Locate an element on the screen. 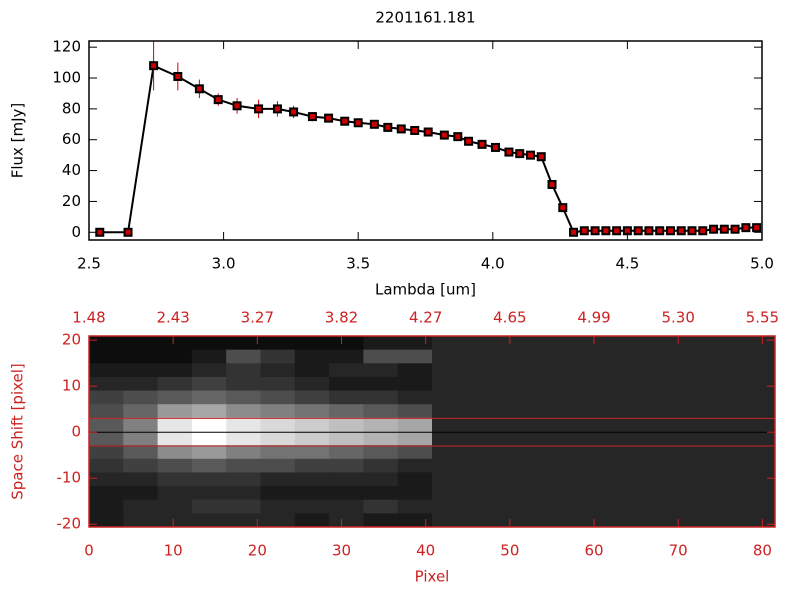 The width and height of the screenshot is (800, 600). x2-tick-label: 3.27 is located at coordinates (257, 318).